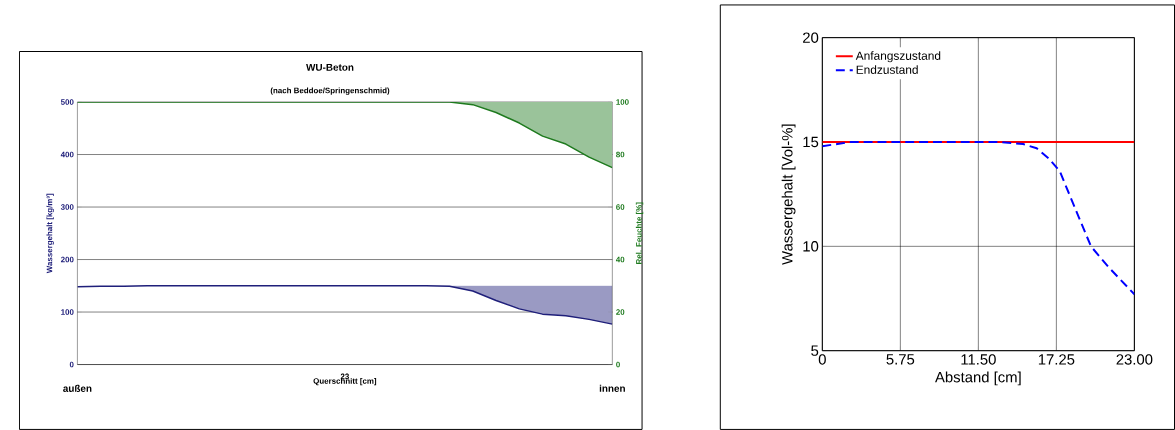  What do you see at coordinates (978, 378) in the screenshot?
I see `x-axis-title: Abstand [cm]` at bounding box center [978, 378].